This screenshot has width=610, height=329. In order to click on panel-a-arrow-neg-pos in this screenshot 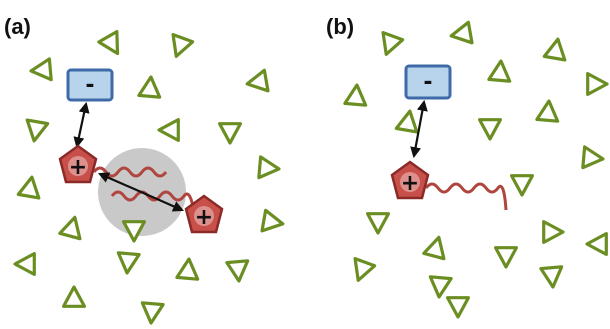, I will do `click(81, 125)`.